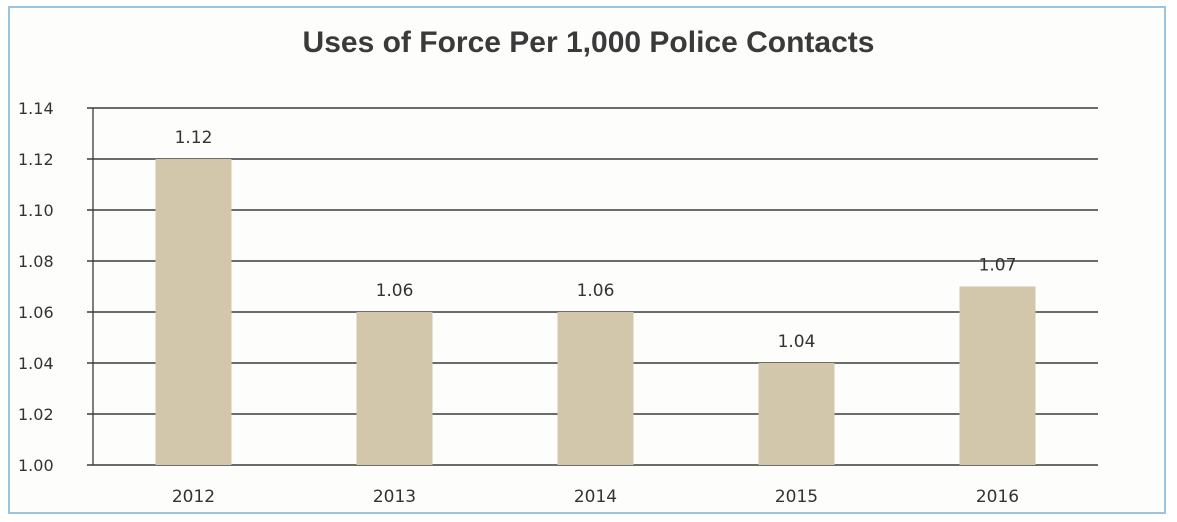 The height and width of the screenshot is (522, 1177). Describe the element at coordinates (36, 261) in the screenshot. I see `y-tick-label: 1.08` at that location.